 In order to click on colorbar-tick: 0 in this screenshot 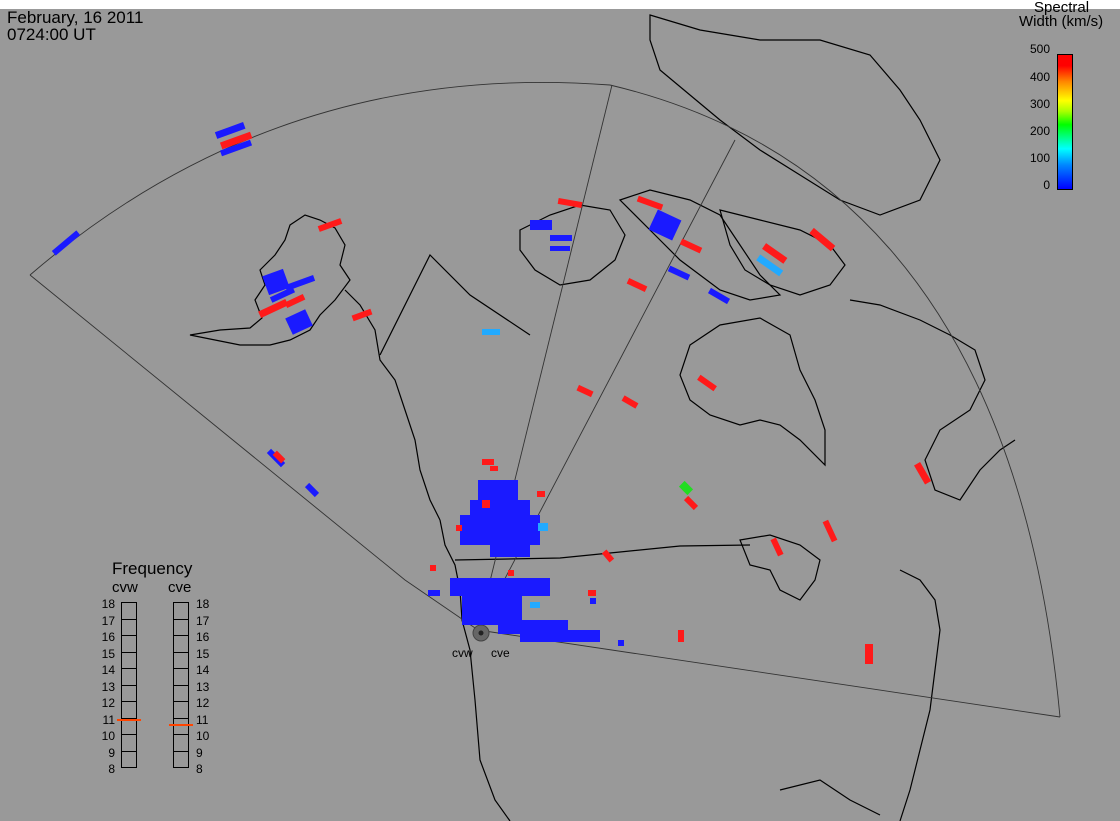, I will do `click(1046, 185)`.